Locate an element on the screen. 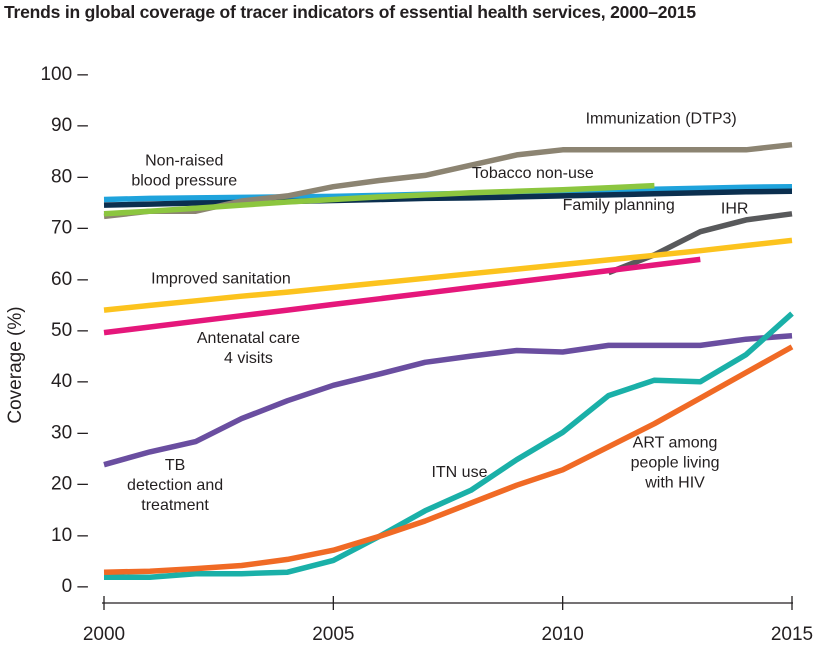 This screenshot has height=667, width=834. y-tick-label-80: 80 – is located at coordinates (69, 176).